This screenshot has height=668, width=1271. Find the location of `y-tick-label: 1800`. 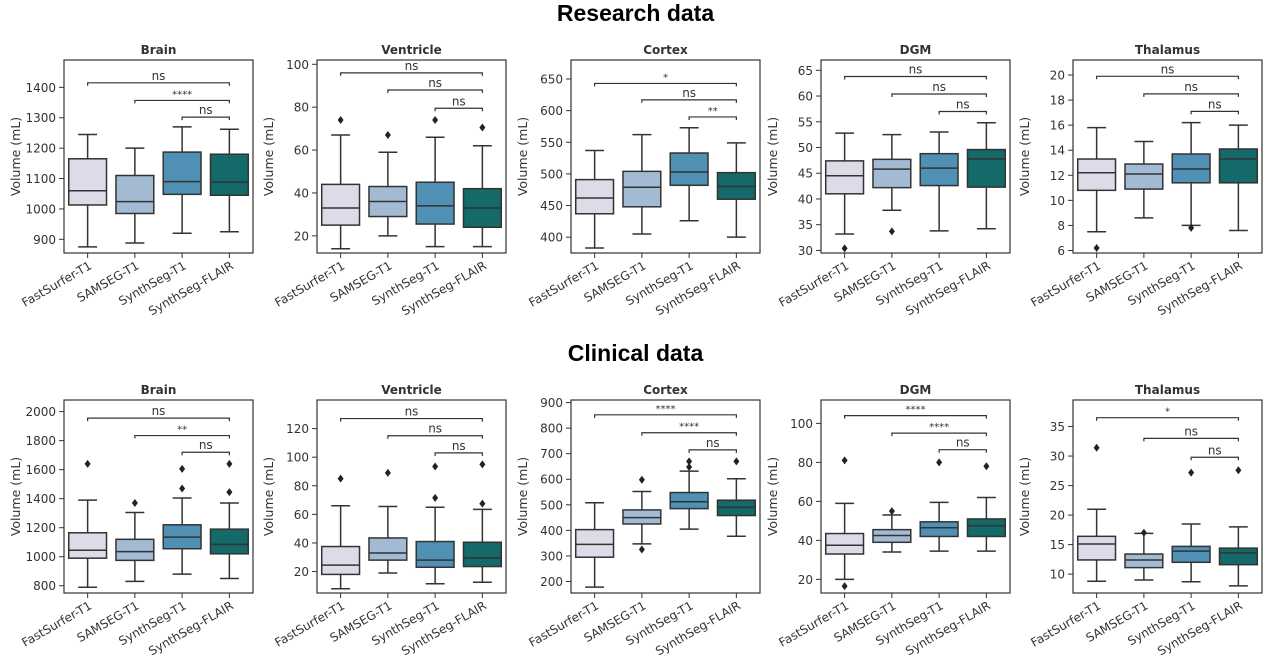

y-tick-label: 1800 is located at coordinates (40, 441).